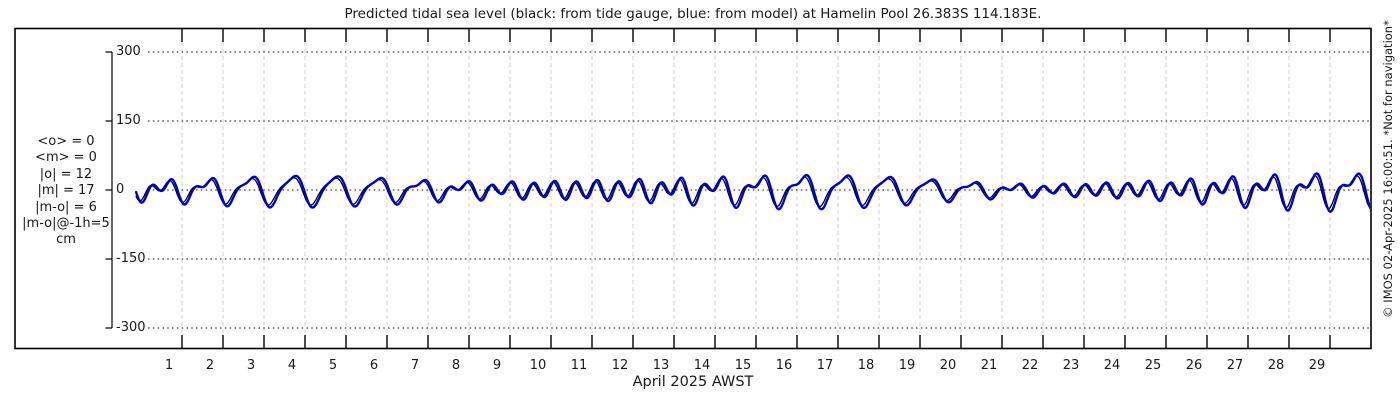  Describe the element at coordinates (128, 51) in the screenshot. I see `y-tick-label-300: 300` at that location.